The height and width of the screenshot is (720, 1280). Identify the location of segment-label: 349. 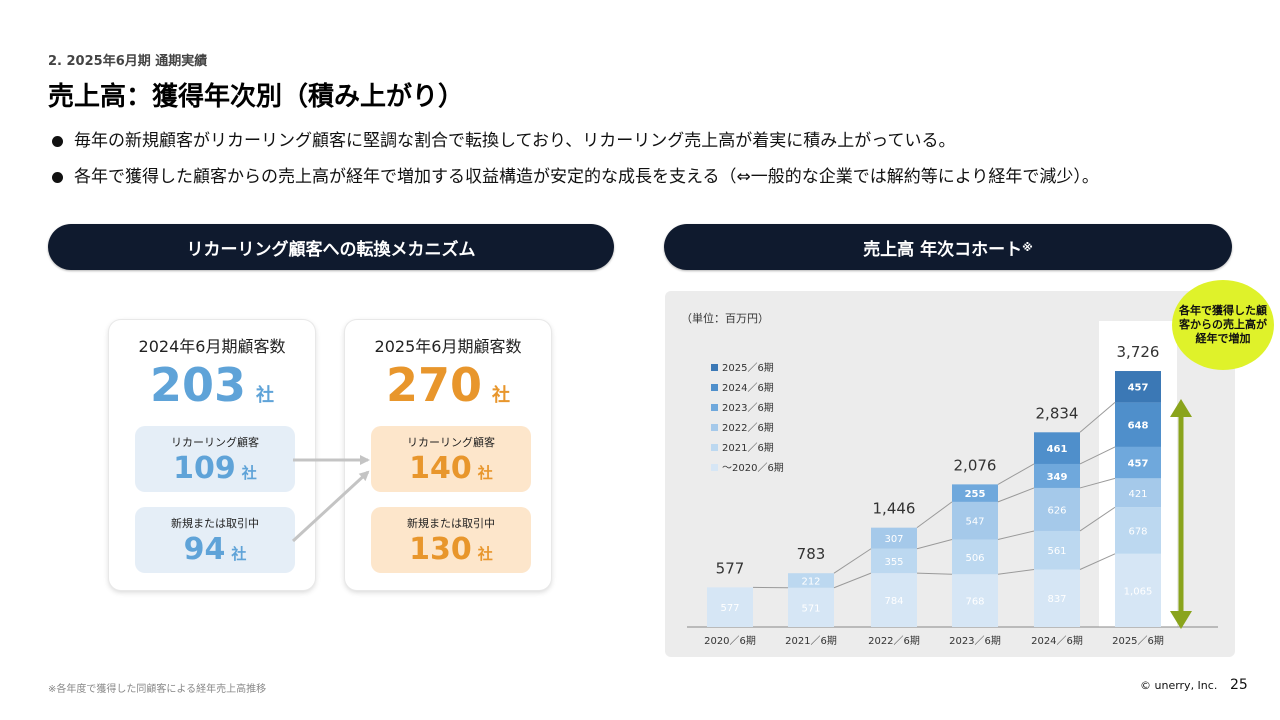
(1057, 477).